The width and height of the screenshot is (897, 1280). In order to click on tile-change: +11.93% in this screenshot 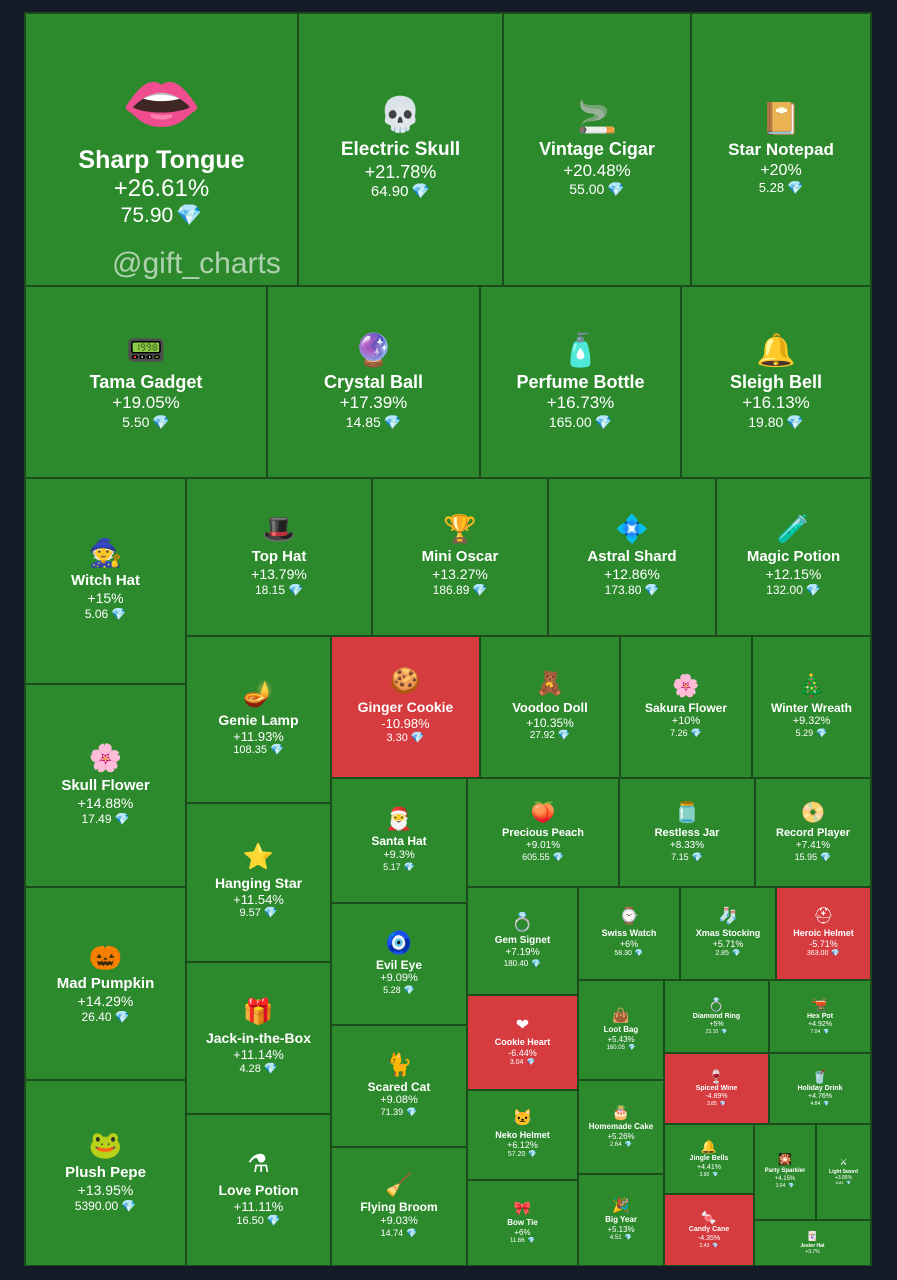, I will do `click(258, 736)`.